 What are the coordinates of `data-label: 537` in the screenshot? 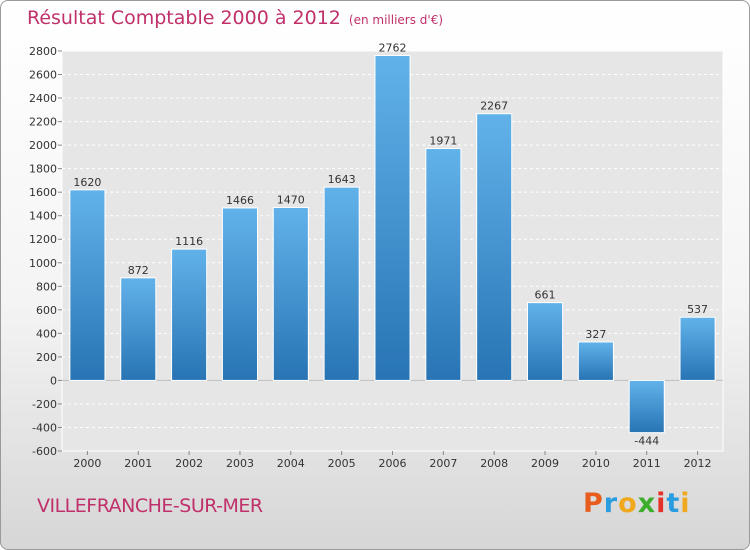 It's located at (697, 309).